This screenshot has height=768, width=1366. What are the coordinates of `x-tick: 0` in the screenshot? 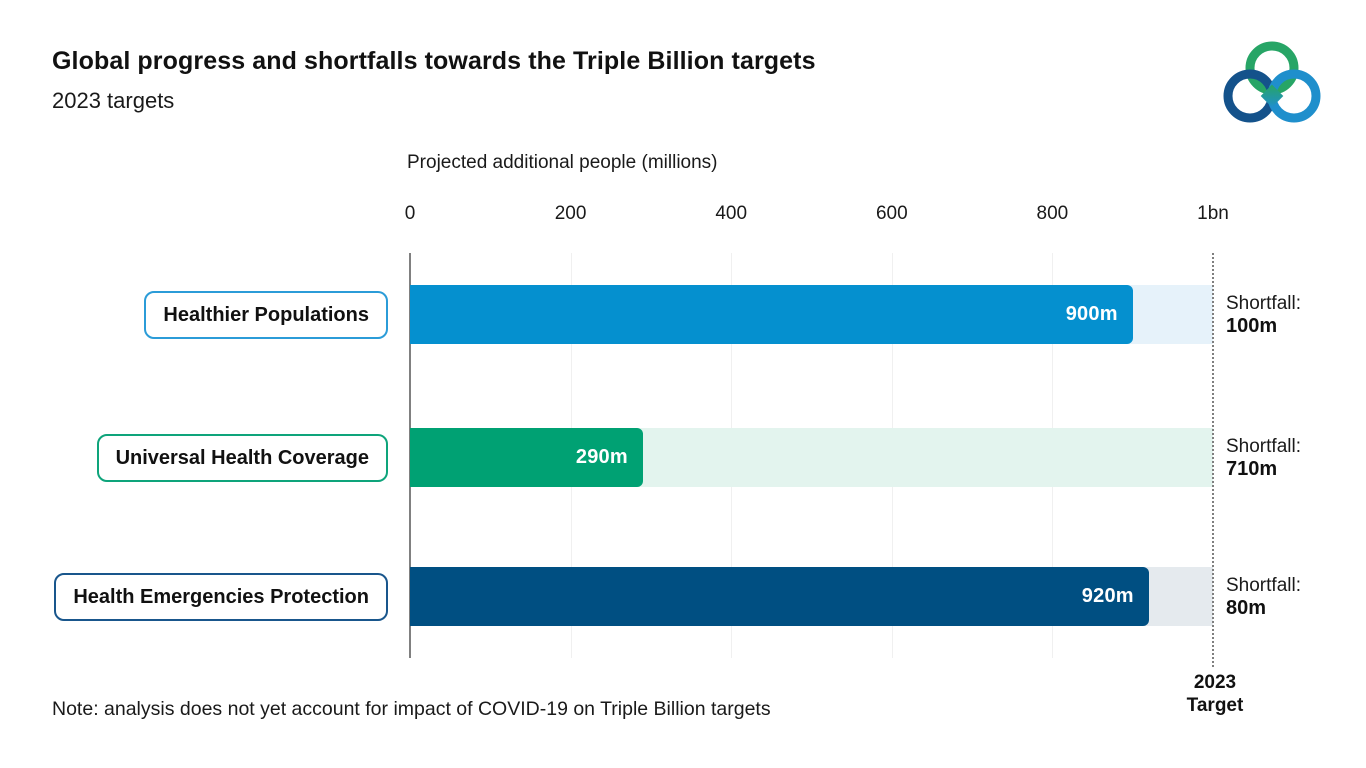 It's located at (410, 213).